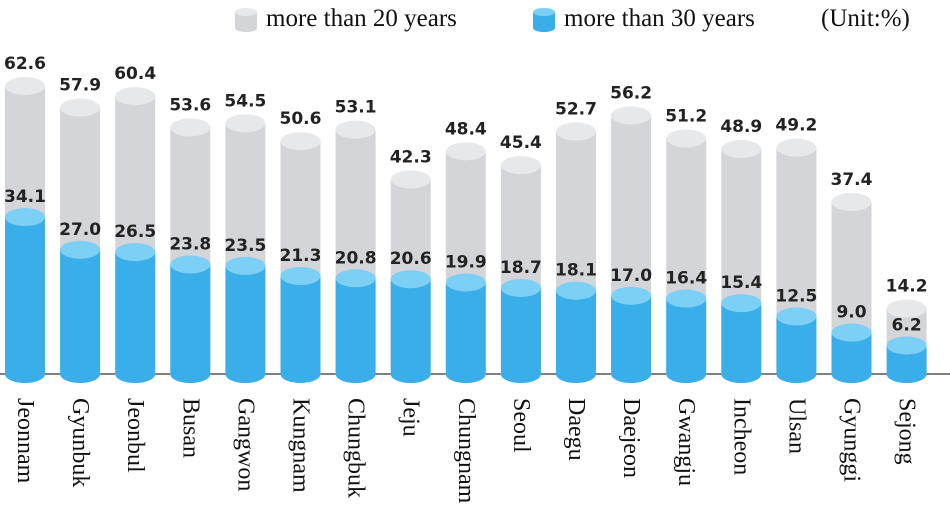  What do you see at coordinates (851, 332) in the screenshot?
I see `bar-top-30y-gyunggi` at bounding box center [851, 332].